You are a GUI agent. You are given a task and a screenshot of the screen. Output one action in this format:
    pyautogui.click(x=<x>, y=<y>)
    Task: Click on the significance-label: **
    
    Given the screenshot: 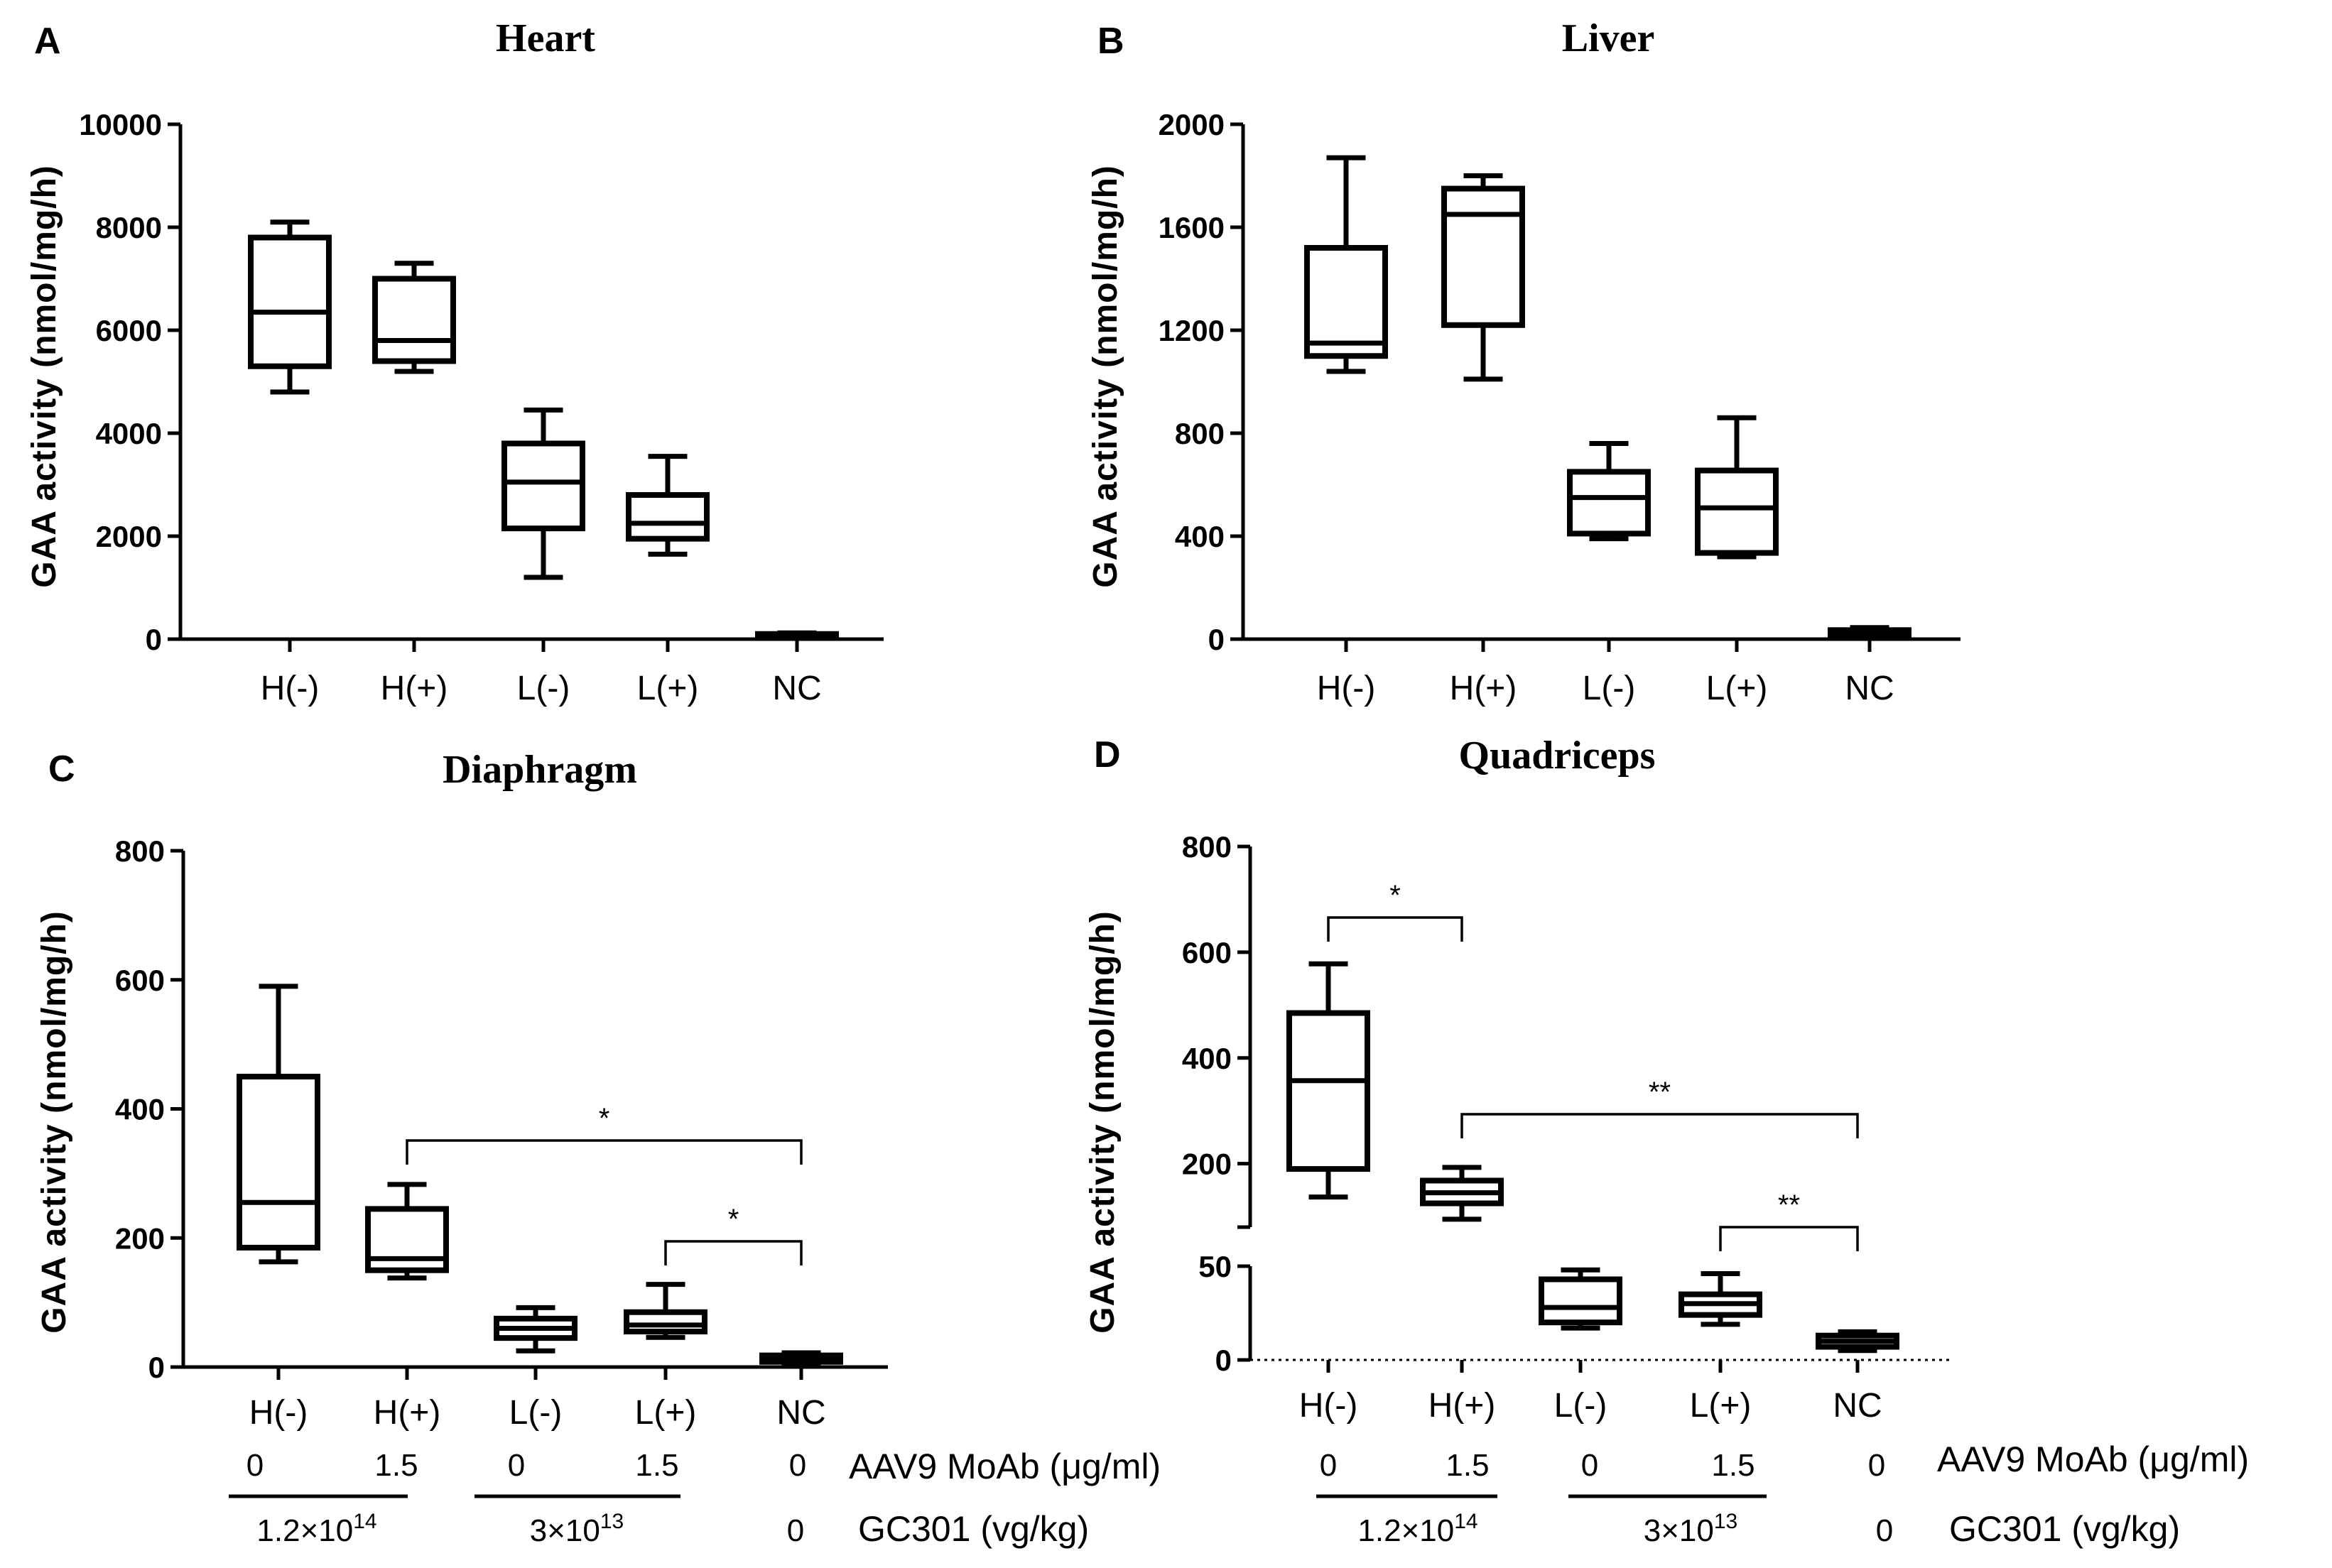 What is the action you would take?
    pyautogui.click(x=1789, y=1205)
    